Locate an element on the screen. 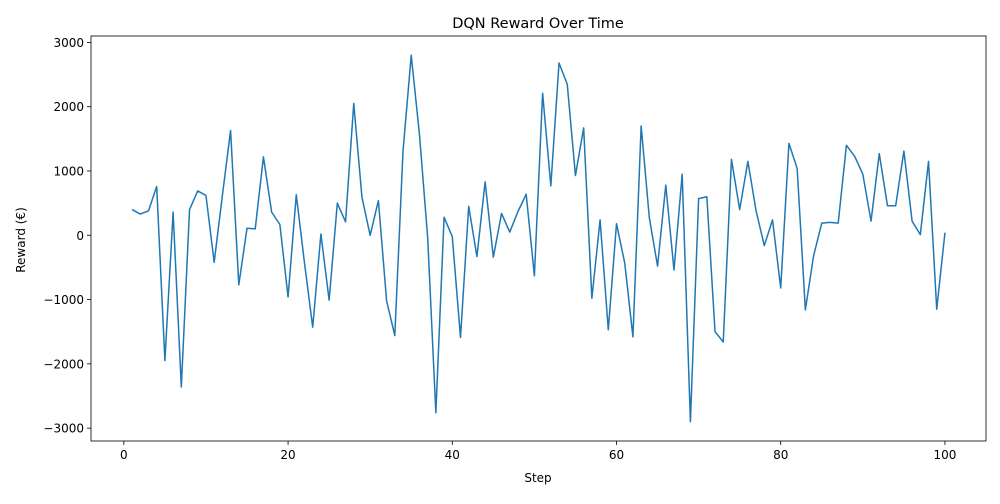 The image size is (1000, 504). y-tick-label: 3000 is located at coordinates (68, 43).